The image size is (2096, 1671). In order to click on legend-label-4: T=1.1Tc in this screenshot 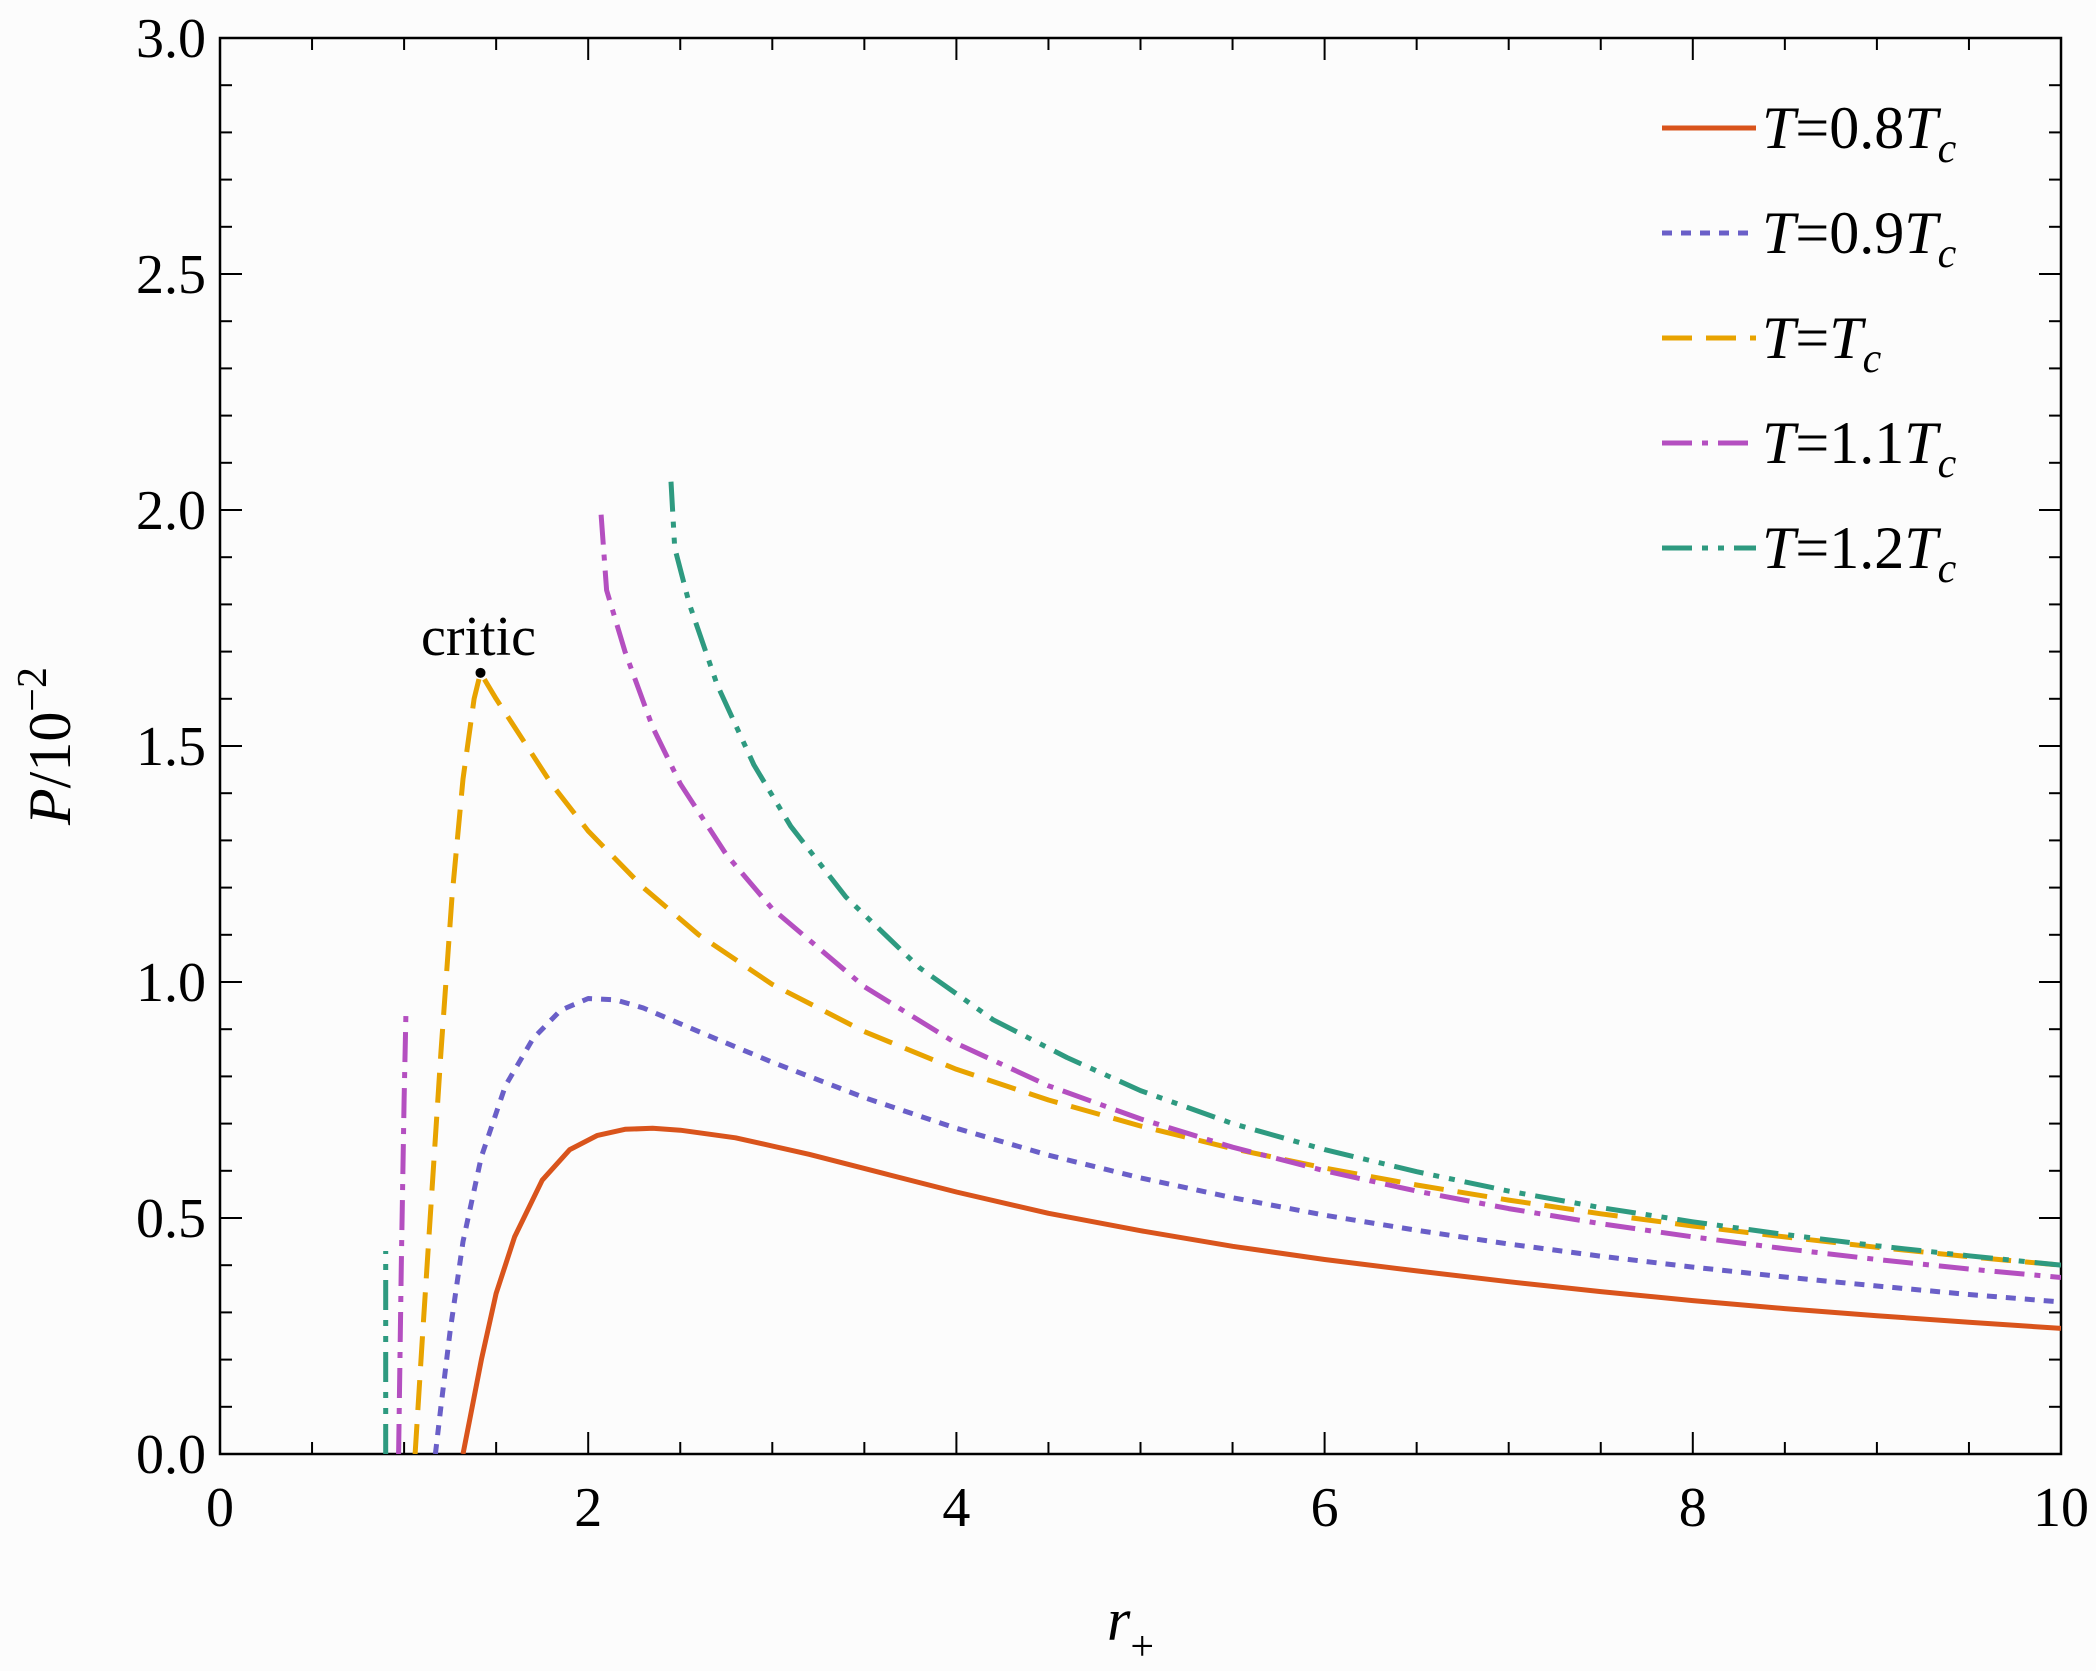, I will do `click(1859, 448)`.